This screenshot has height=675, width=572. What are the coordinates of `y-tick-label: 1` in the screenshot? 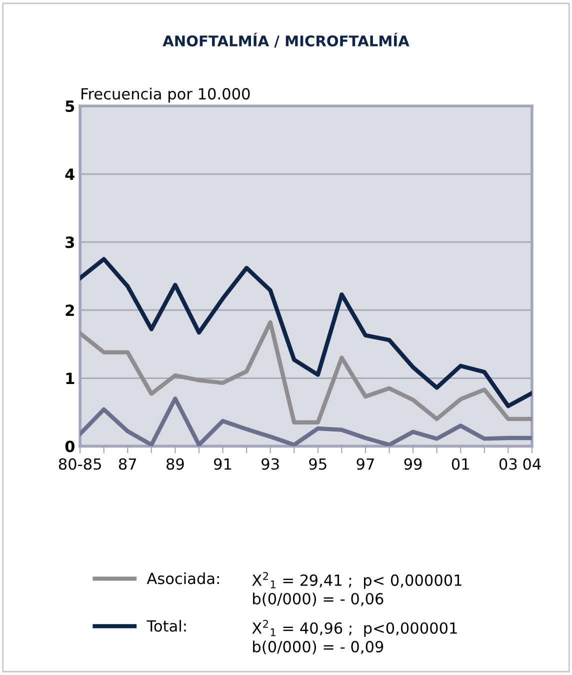 It's located at (70, 378).